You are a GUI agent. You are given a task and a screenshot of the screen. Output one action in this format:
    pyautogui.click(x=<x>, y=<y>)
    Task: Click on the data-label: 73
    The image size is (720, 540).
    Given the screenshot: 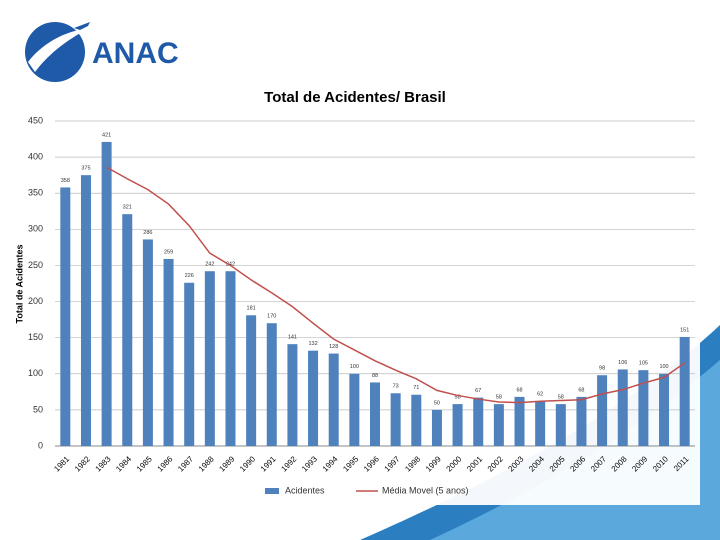 What is the action you would take?
    pyautogui.click(x=396, y=387)
    